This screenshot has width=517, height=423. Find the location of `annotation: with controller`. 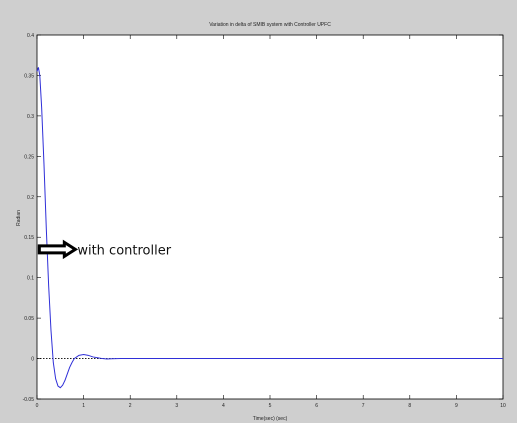

annotation: with controller is located at coordinates (104, 249).